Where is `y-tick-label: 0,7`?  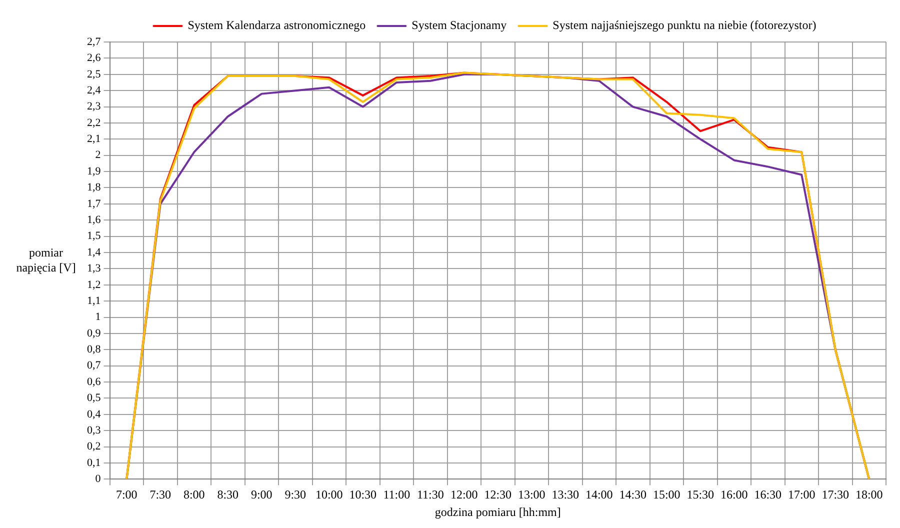
y-tick-label: 0,7 is located at coordinates (94, 366).